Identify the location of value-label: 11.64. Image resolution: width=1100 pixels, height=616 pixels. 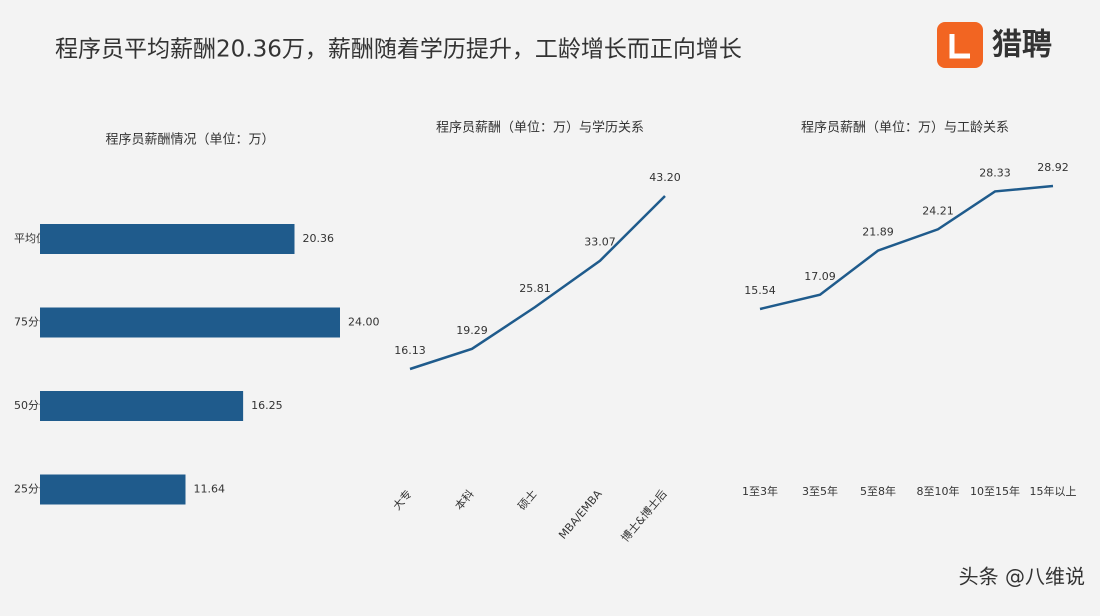
(210, 489).